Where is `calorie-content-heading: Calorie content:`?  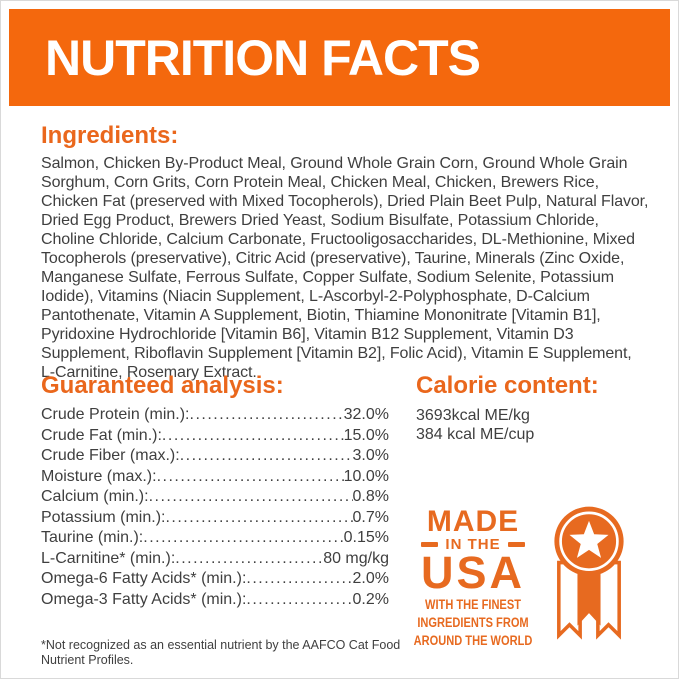 calorie-content-heading: Calorie content: is located at coordinates (507, 385).